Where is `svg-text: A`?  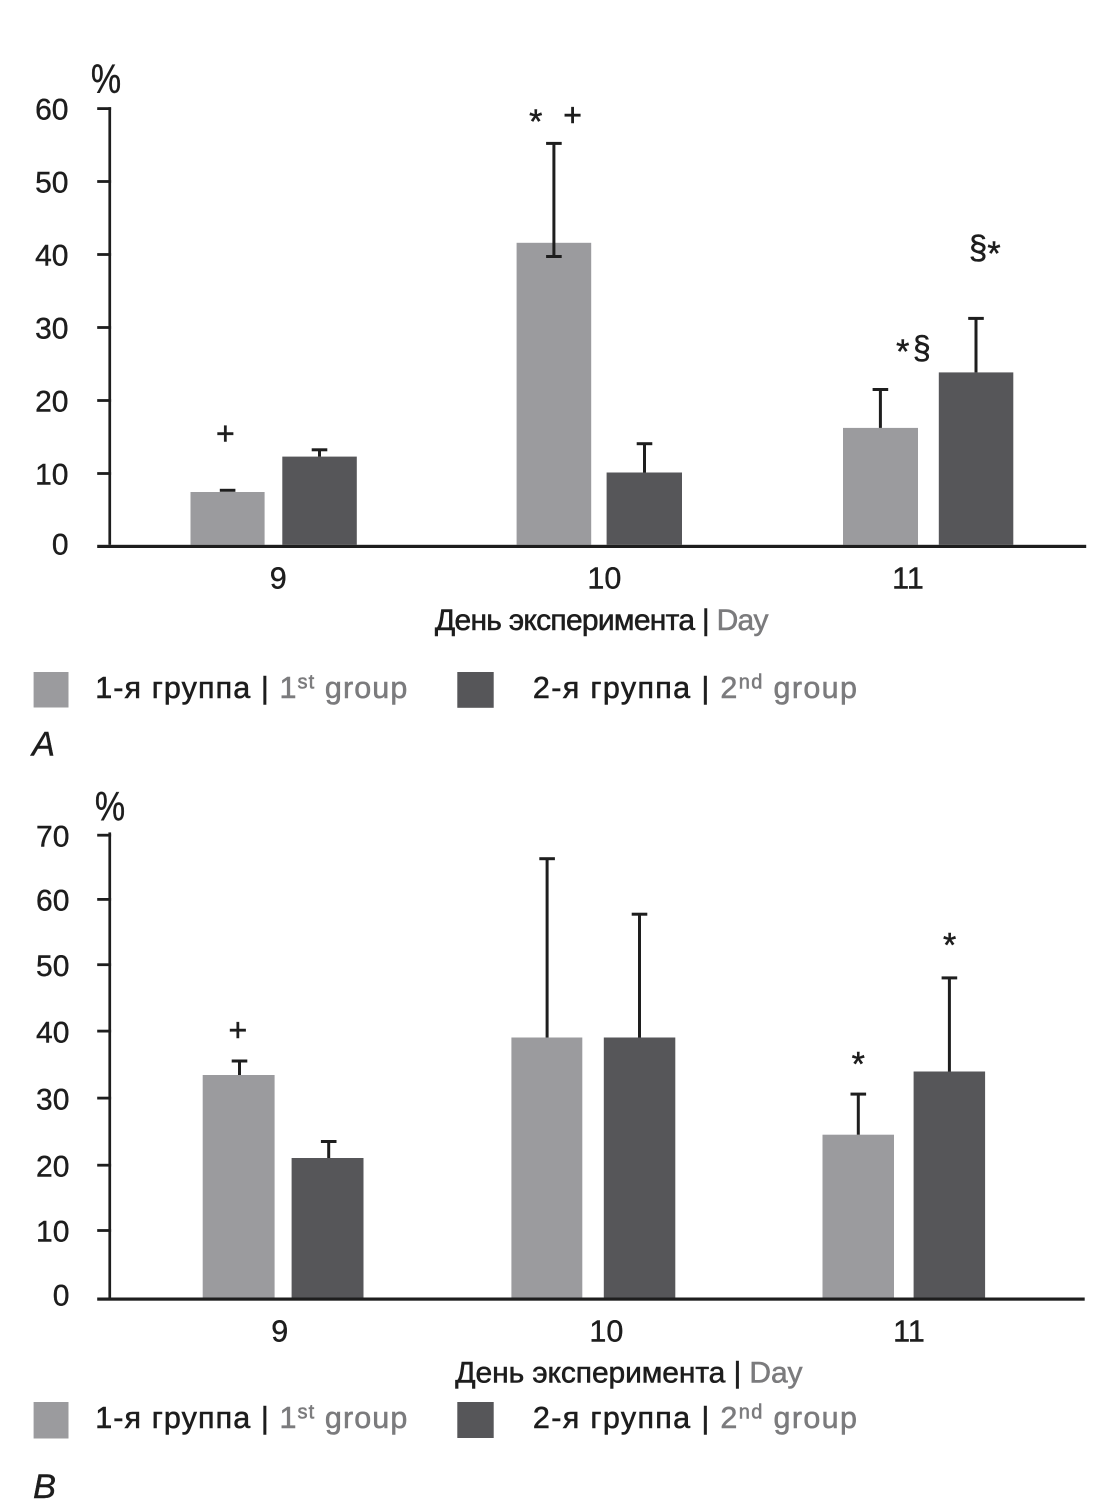 svg-text: A is located at coordinates (42, 744).